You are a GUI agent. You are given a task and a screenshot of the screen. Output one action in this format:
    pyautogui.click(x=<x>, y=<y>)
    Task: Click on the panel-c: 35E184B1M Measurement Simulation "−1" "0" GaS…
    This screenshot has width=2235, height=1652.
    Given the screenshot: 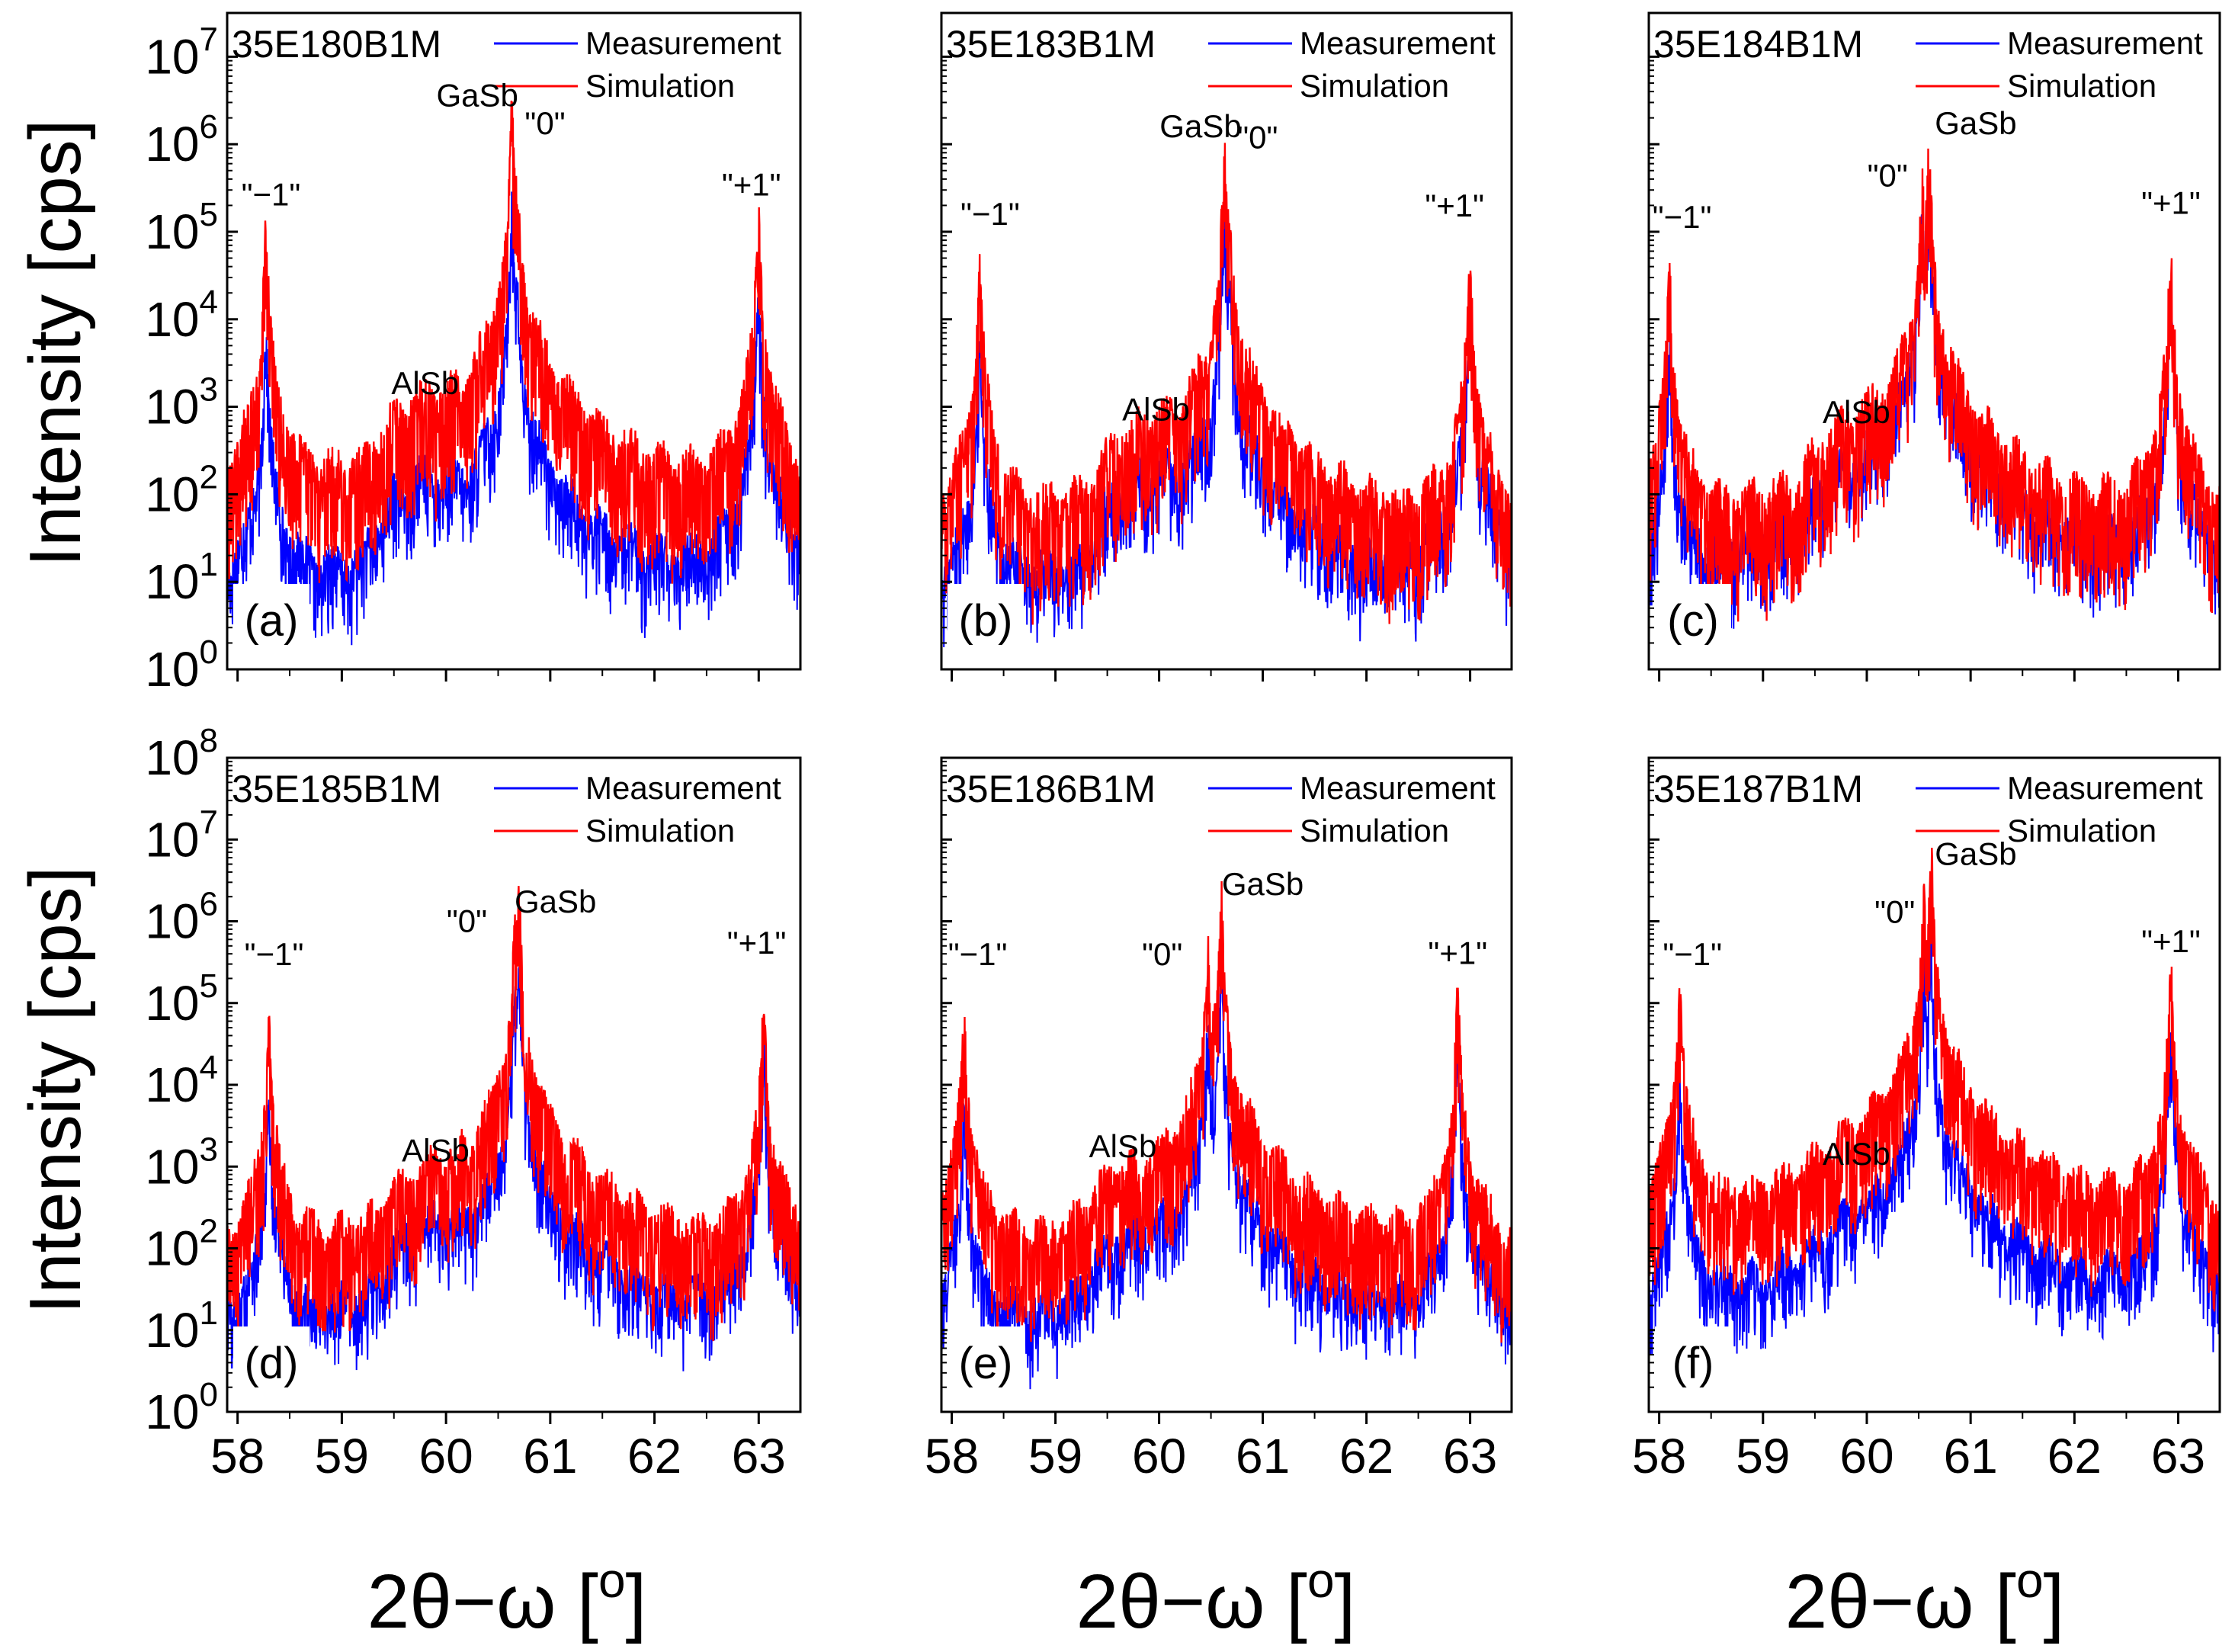 What is the action you would take?
    pyautogui.click(x=1934, y=347)
    